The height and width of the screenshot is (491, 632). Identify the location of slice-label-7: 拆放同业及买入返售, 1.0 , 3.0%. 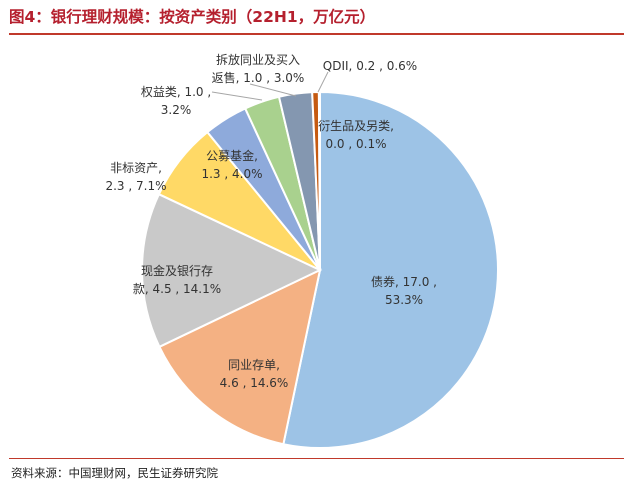
(258, 68).